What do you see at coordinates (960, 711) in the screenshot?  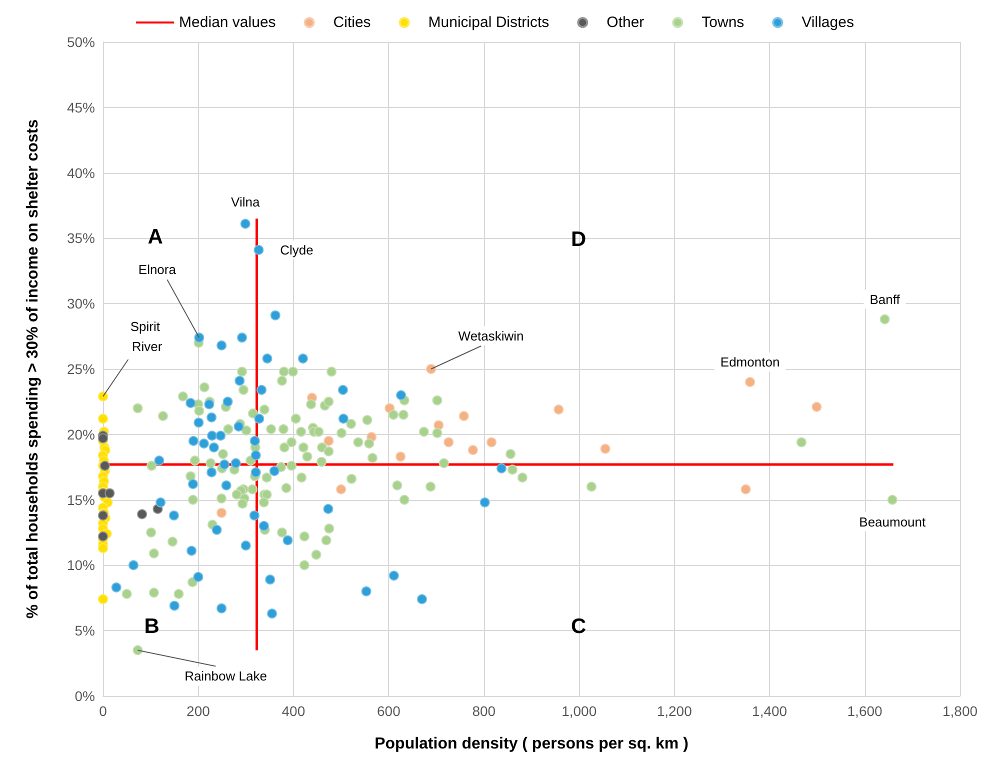 I see `x-tick-label: 1,800` at bounding box center [960, 711].